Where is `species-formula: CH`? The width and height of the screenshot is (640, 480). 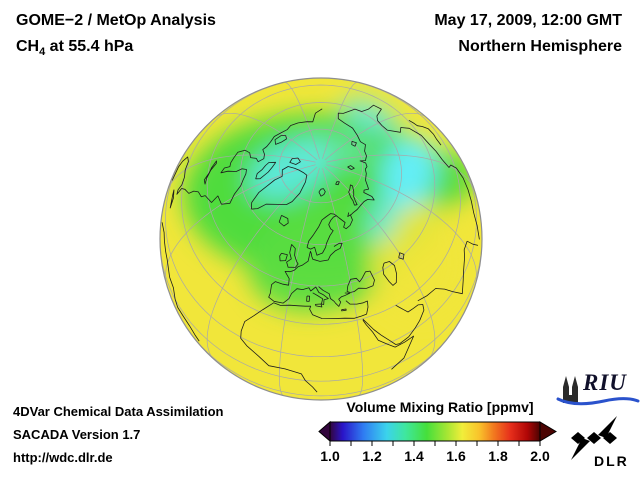 species-formula: CH is located at coordinates (28, 46).